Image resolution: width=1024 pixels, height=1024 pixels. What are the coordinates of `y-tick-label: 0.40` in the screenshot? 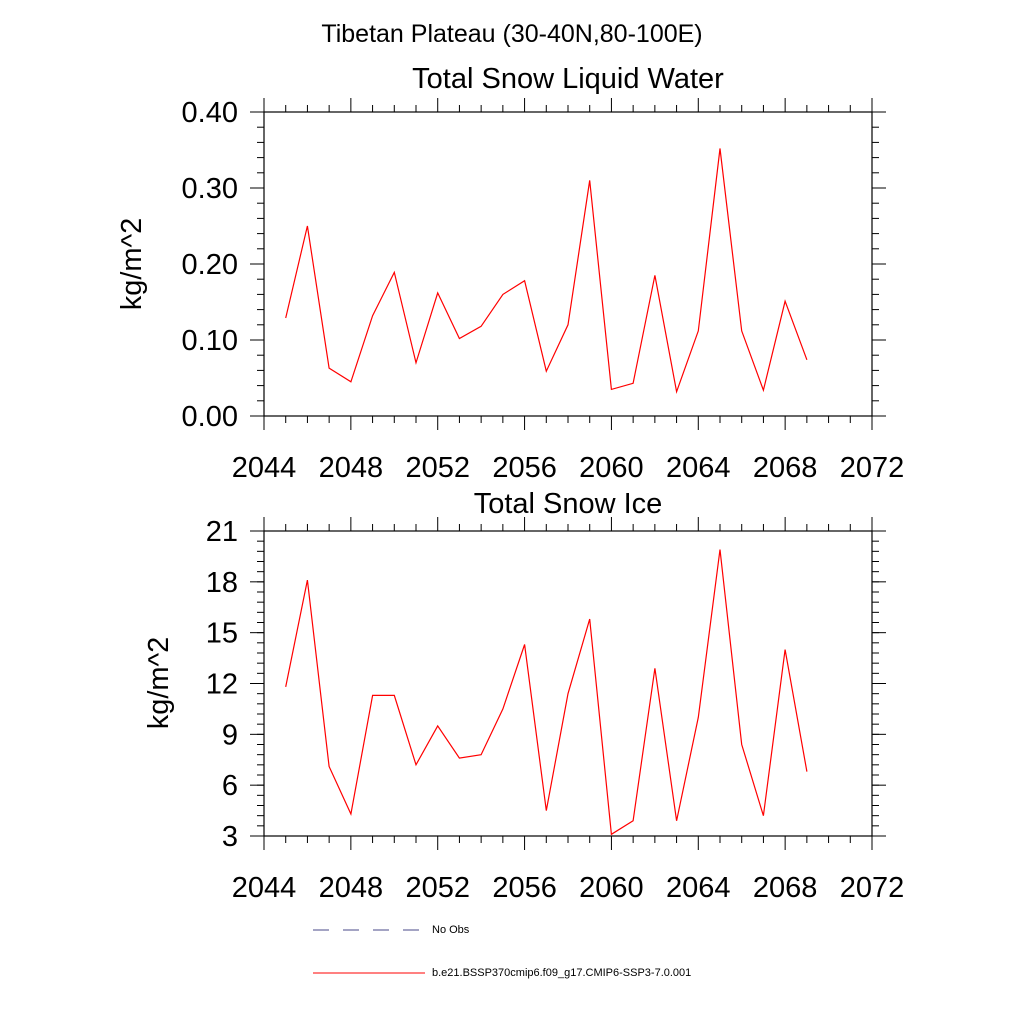 It's located at (210, 113).